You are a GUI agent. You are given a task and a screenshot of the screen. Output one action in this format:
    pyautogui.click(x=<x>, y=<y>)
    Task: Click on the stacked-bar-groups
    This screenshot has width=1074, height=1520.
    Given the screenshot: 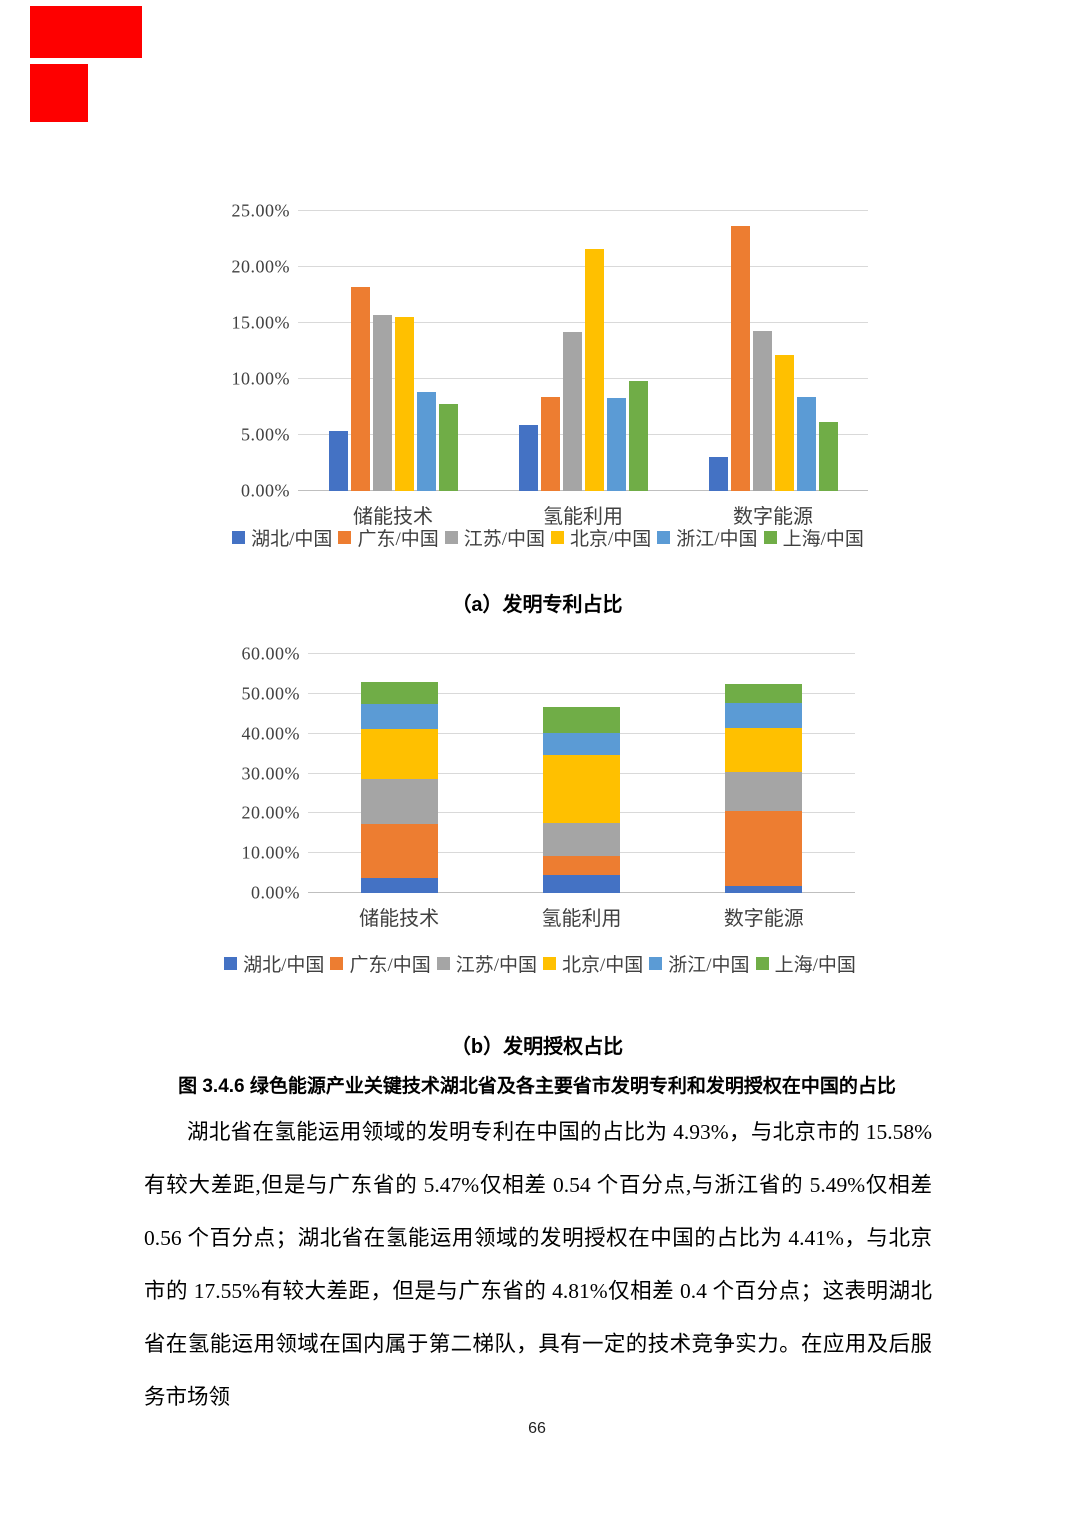 What is the action you would take?
    pyautogui.click(x=581, y=773)
    